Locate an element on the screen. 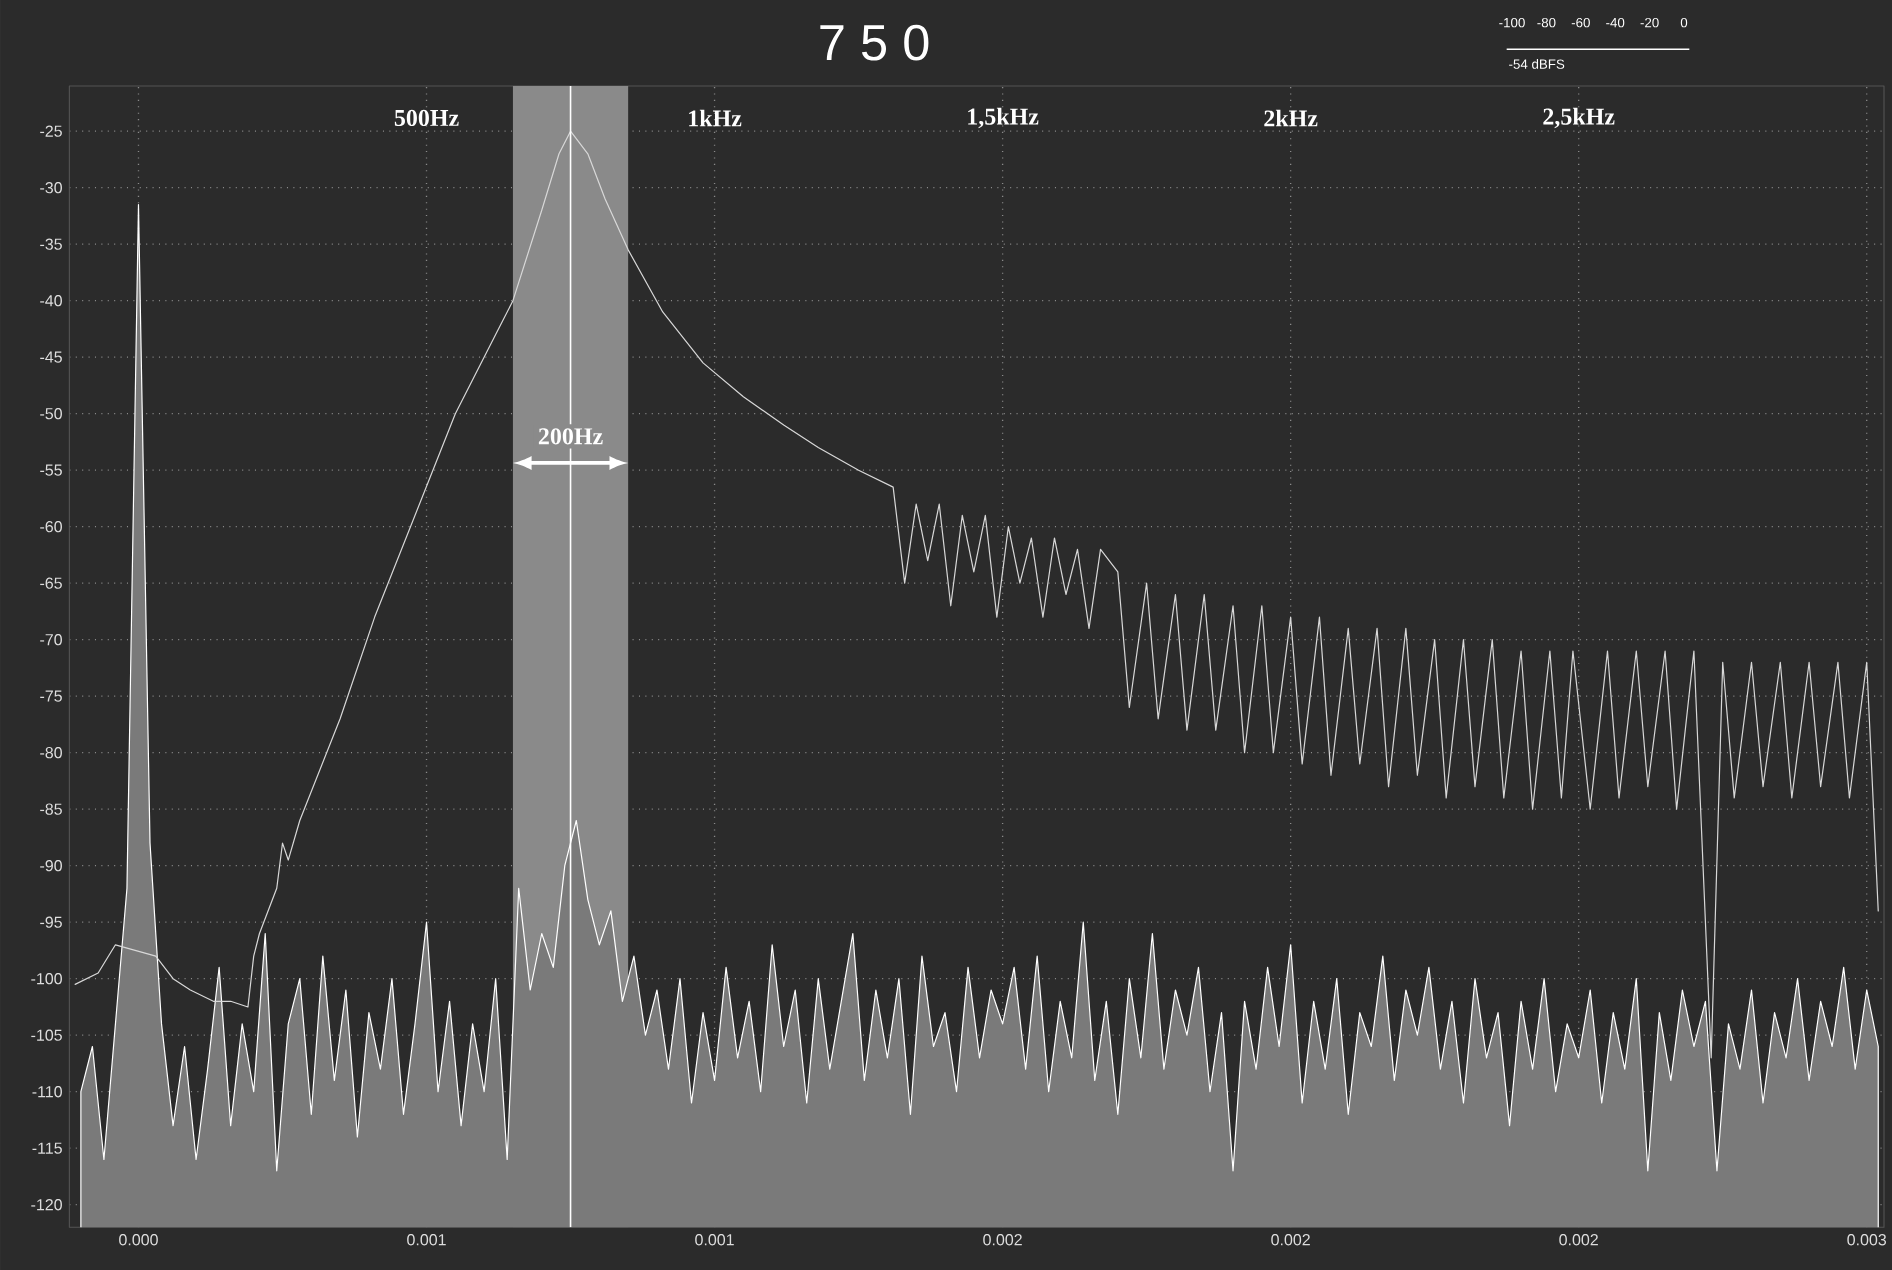 The width and height of the screenshot is (1892, 1270). y-tick-label: -85 is located at coordinates (51, 809).